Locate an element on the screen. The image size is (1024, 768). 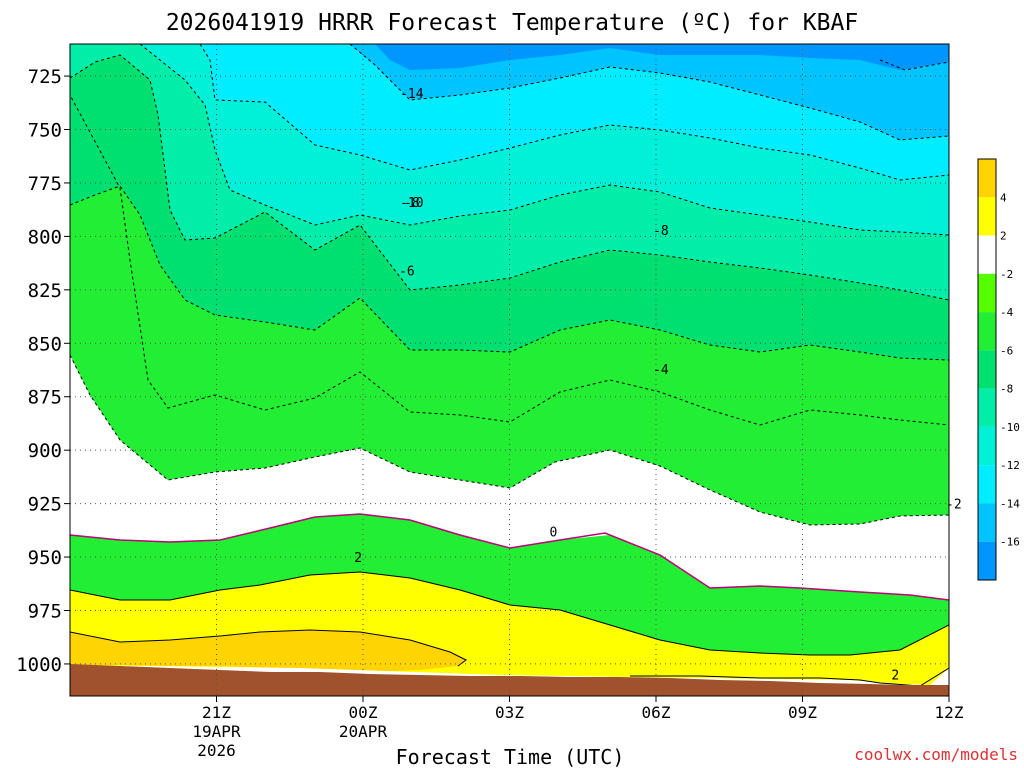
x-tick-label: 00Z is located at coordinates (363, 712).